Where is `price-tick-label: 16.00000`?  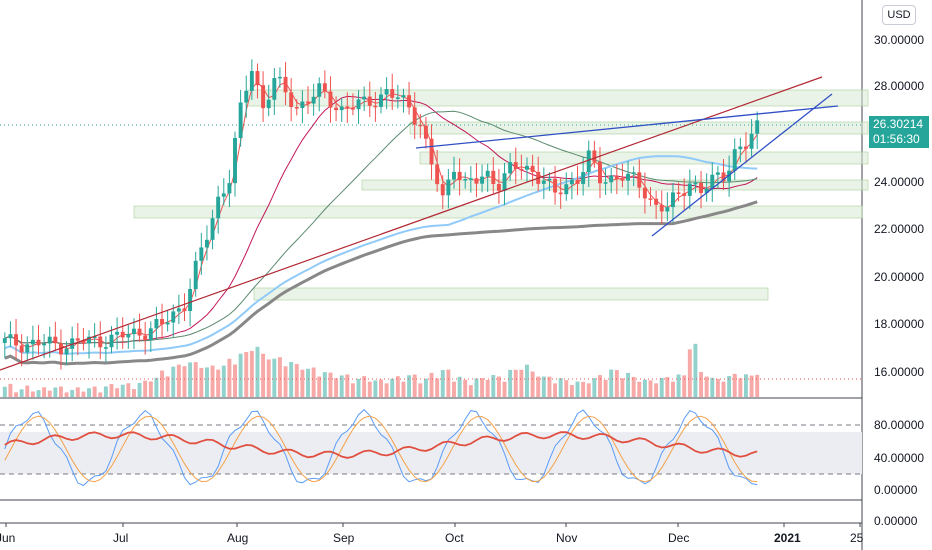 price-tick-label: 16.00000 is located at coordinates (899, 372).